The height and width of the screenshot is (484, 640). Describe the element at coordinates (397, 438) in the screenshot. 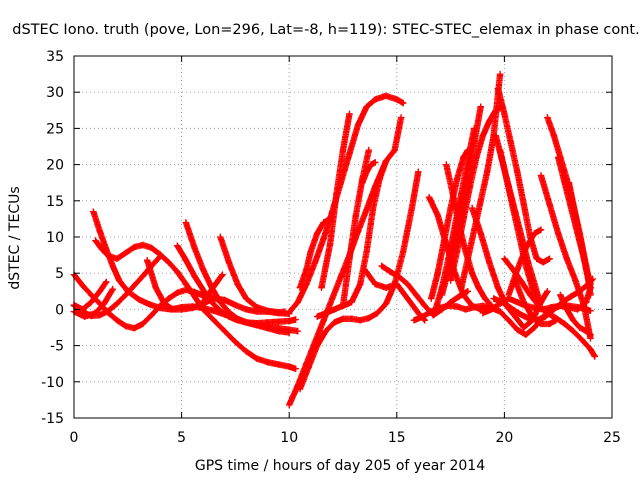

I see `x-tick-label: 15` at that location.